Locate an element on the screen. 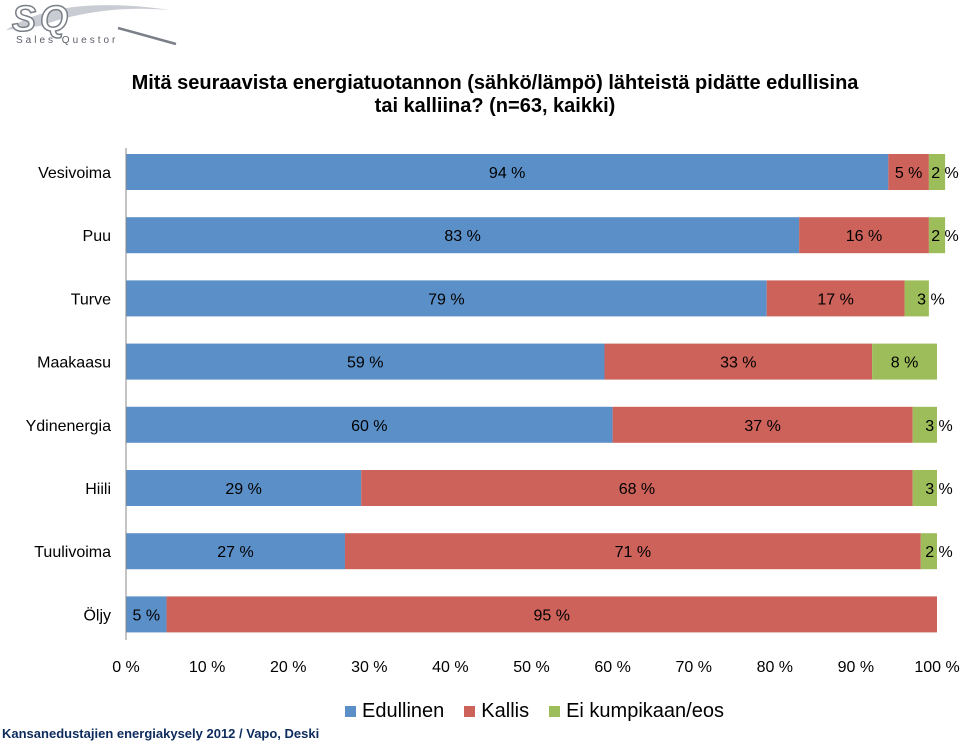 The image size is (960, 744). bar-öljy-edullinen is located at coordinates (146, 614).